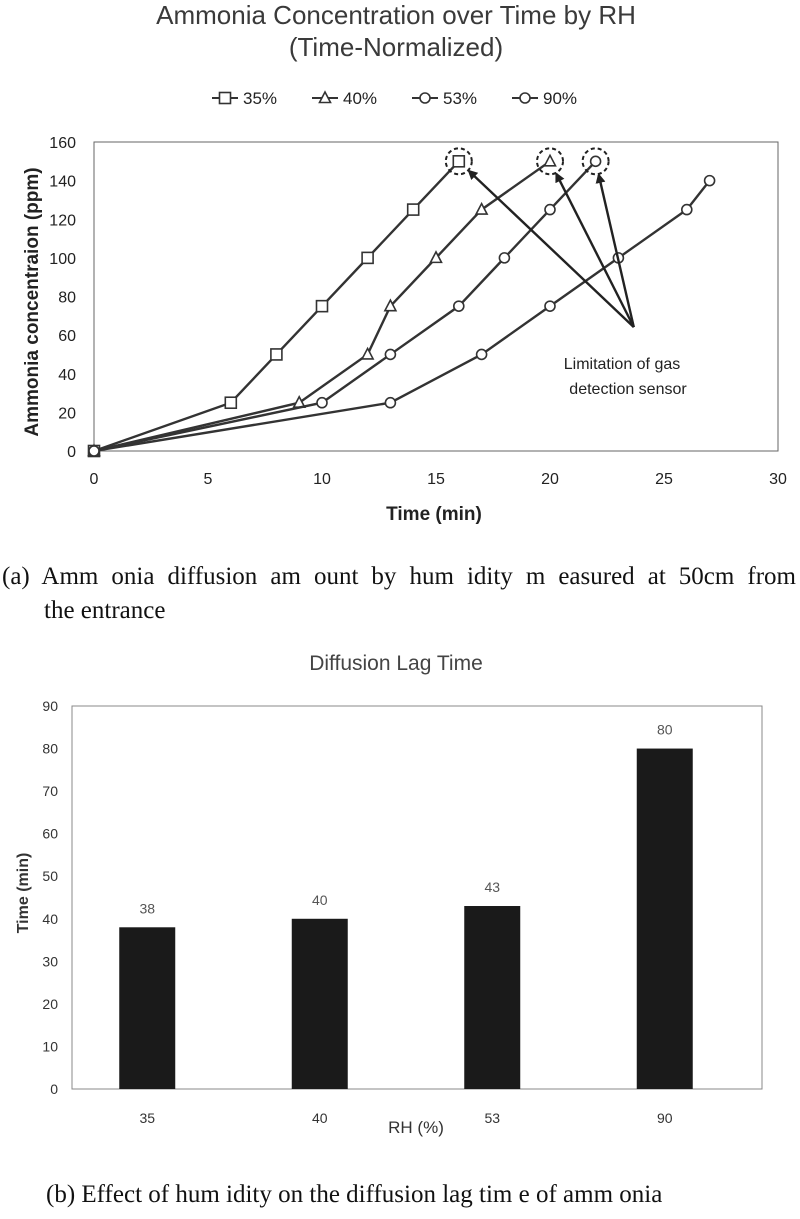 Image resolution: width=800 pixels, height=1219 pixels. What do you see at coordinates (665, 730) in the screenshot?
I see `data-label: 80` at bounding box center [665, 730].